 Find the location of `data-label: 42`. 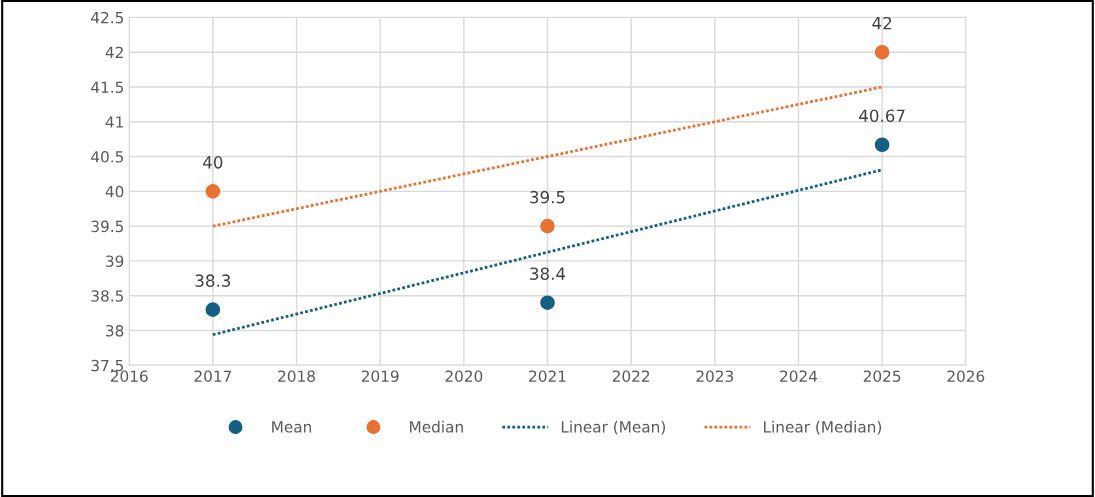

data-label: 42 is located at coordinates (882, 23).